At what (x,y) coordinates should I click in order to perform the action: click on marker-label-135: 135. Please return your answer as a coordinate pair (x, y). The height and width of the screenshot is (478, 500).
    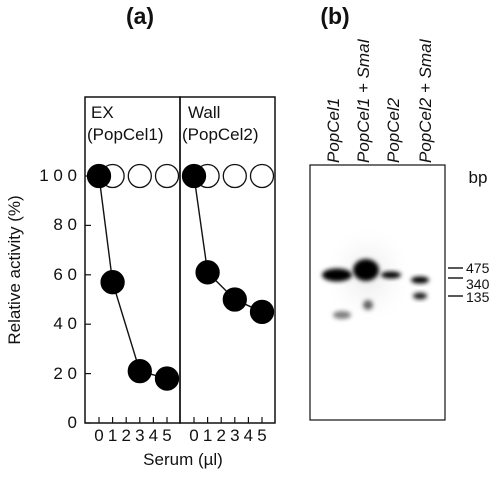
    Looking at the image, I should click on (478, 297).